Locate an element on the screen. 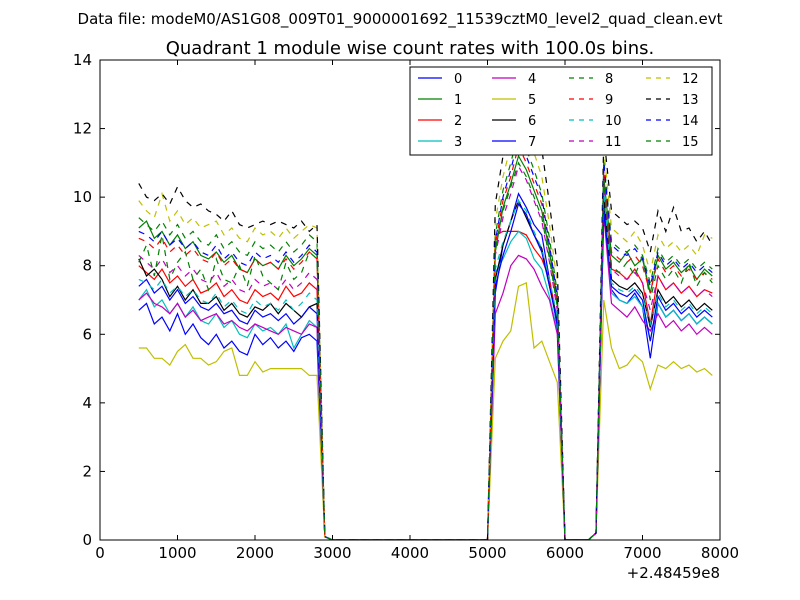  legend-label-7: 7 is located at coordinates (532, 142).